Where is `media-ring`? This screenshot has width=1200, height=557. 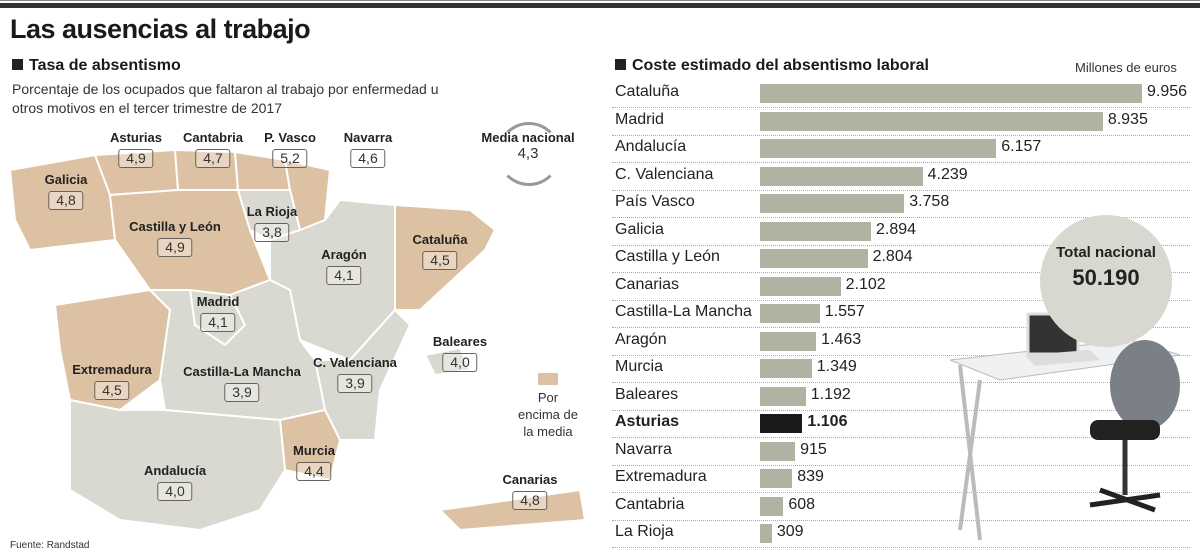
media-ring is located at coordinates (529, 154).